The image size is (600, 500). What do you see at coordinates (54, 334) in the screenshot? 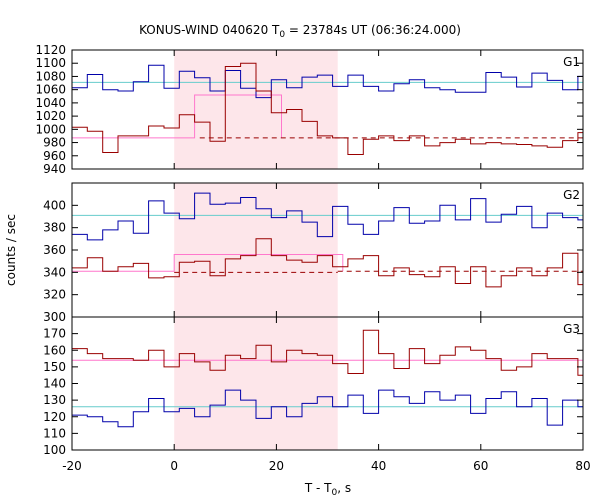
I see `y-tick-label: 170` at bounding box center [54, 334].